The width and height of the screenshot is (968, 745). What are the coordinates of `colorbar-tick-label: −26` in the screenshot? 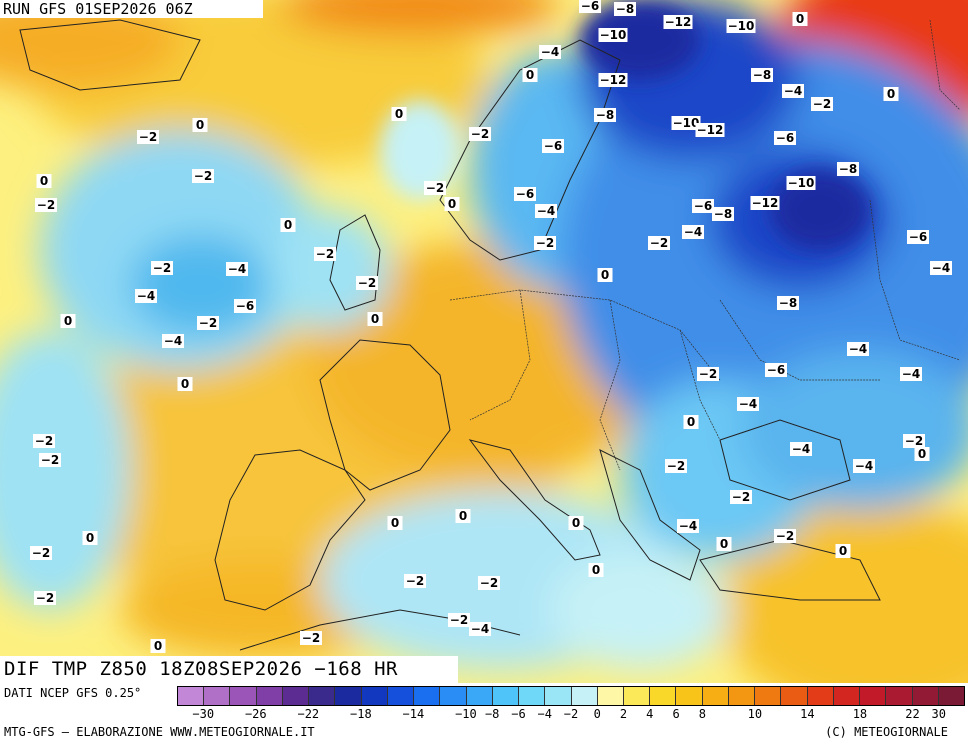 It's located at (255, 714).